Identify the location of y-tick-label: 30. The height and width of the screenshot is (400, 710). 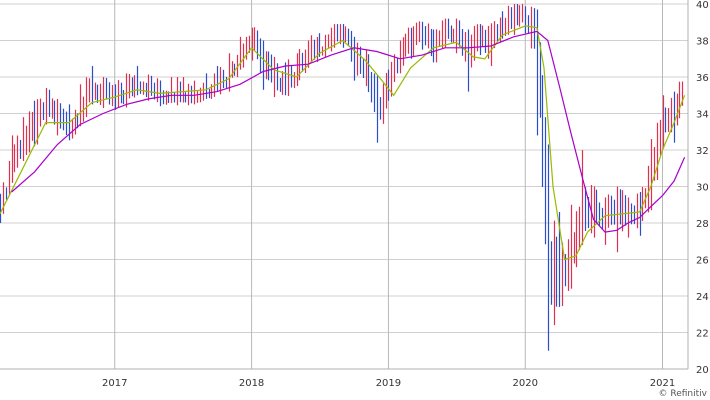
(702, 188).